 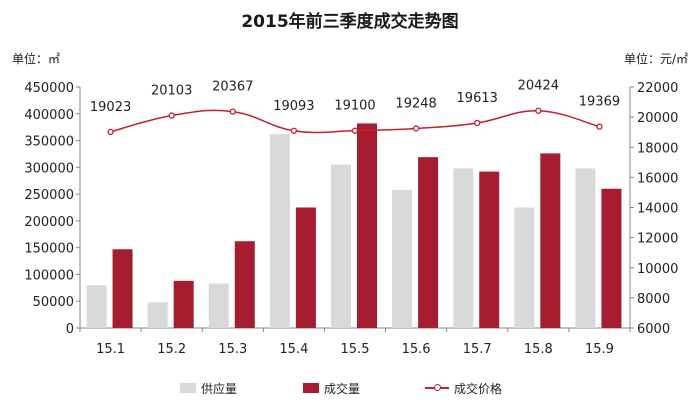 I want to click on left-tick-label: 150000, so click(x=49, y=249).